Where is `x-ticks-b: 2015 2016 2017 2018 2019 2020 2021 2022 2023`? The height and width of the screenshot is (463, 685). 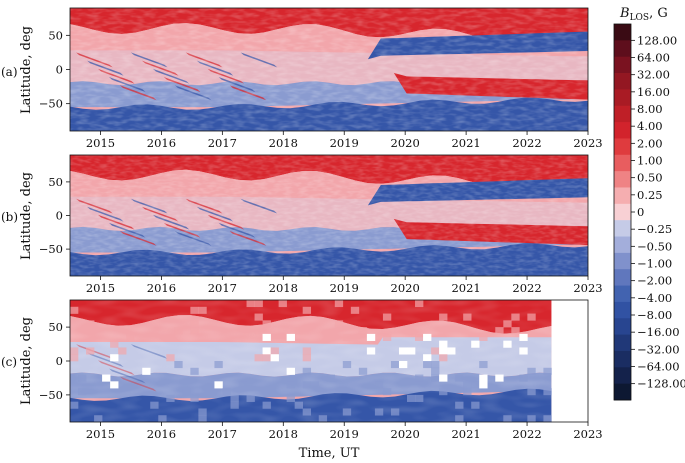
x-ticks-b: 2015 2016 2017 2018 2019 2020 2021 2022 2023 is located at coordinates (344, 285).